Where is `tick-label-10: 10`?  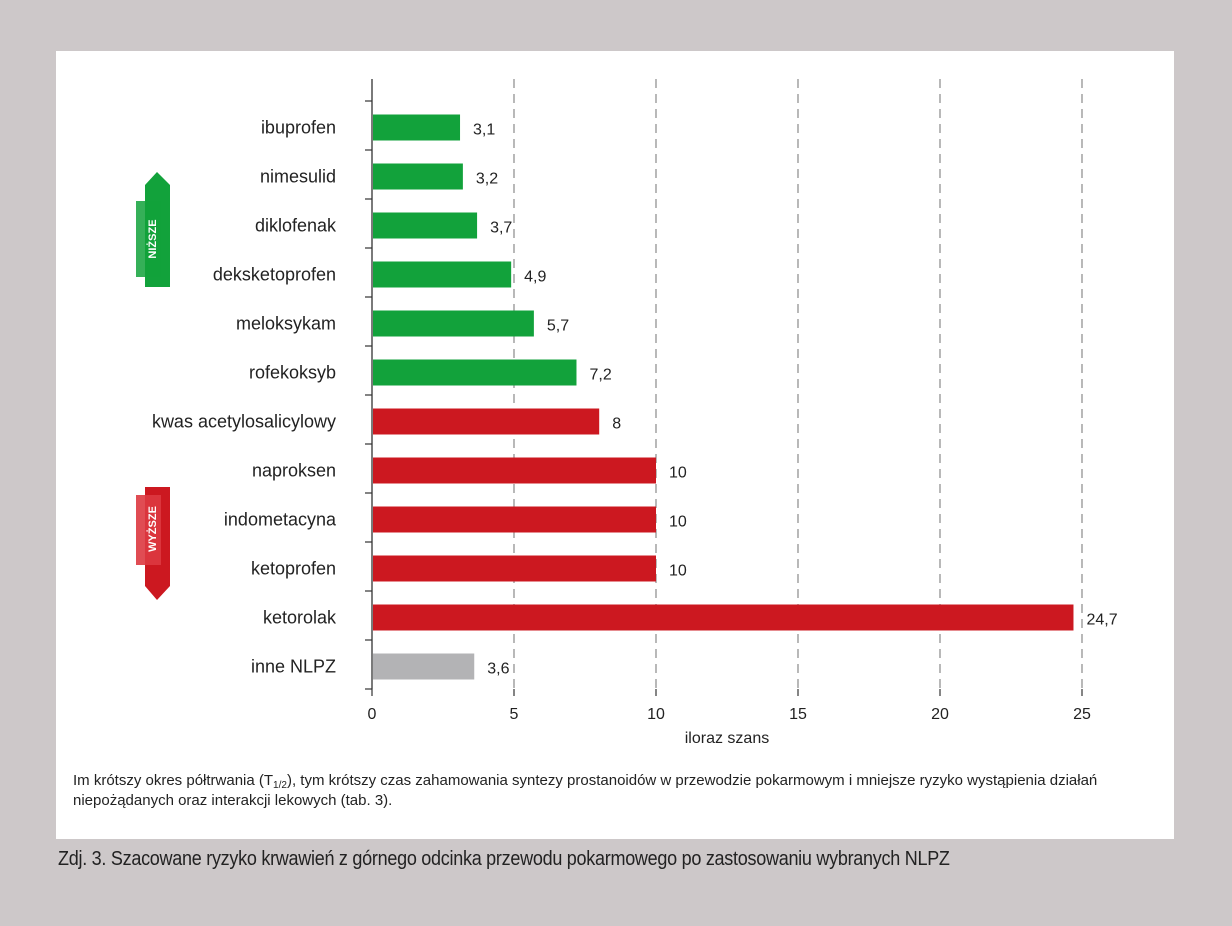 tick-label-10: 10 is located at coordinates (656, 714).